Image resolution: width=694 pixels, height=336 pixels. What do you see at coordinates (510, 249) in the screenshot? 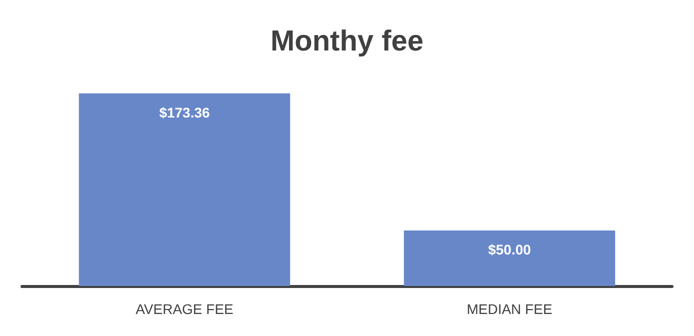
I see `data-label: $50.00` at bounding box center [510, 249].